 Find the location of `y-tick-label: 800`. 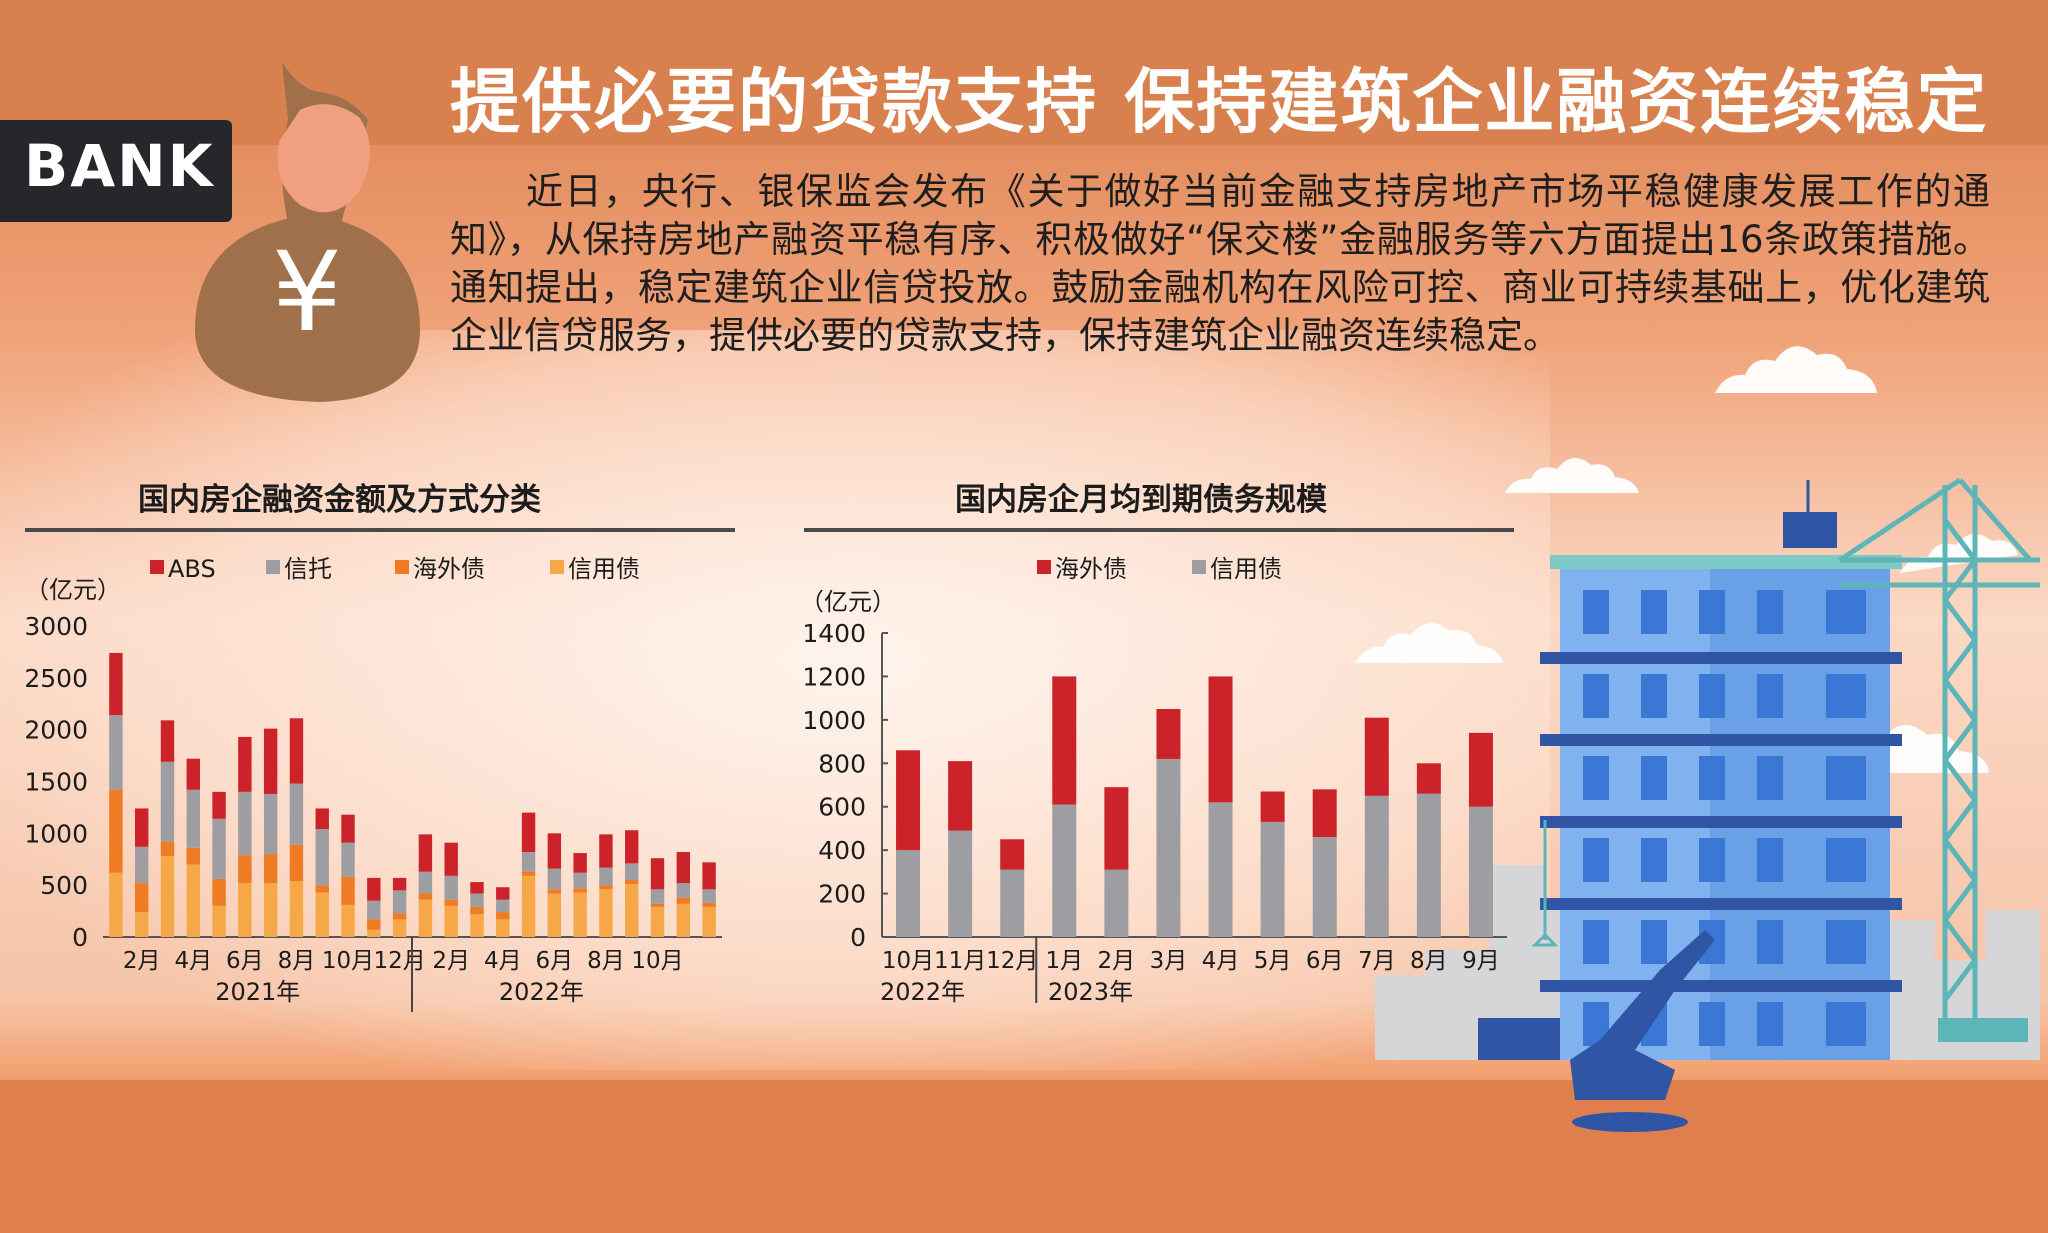

y-tick-label: 800 is located at coordinates (842, 763).